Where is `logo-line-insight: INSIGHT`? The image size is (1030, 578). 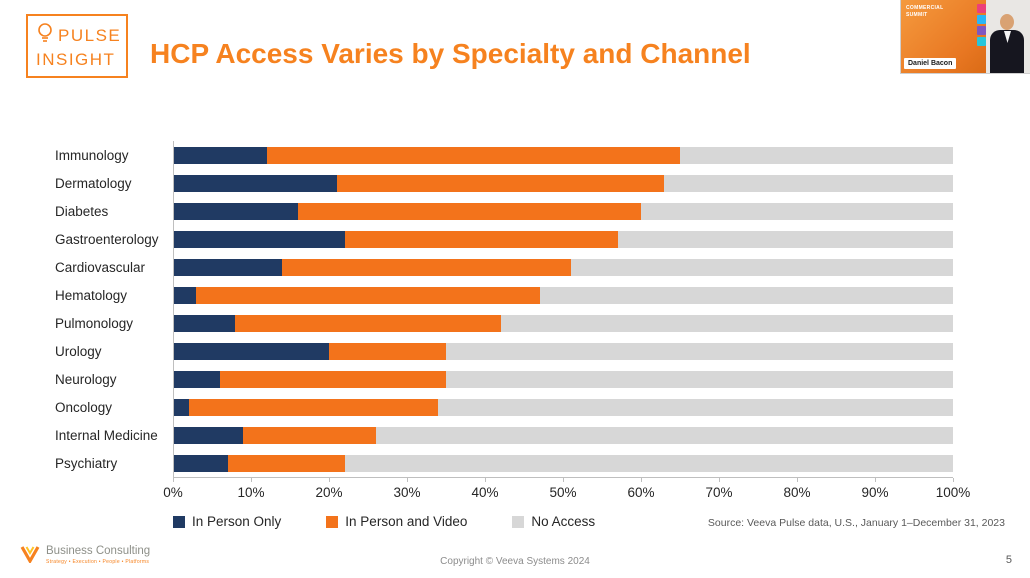
logo-line-insight: INSIGHT is located at coordinates (76, 59).